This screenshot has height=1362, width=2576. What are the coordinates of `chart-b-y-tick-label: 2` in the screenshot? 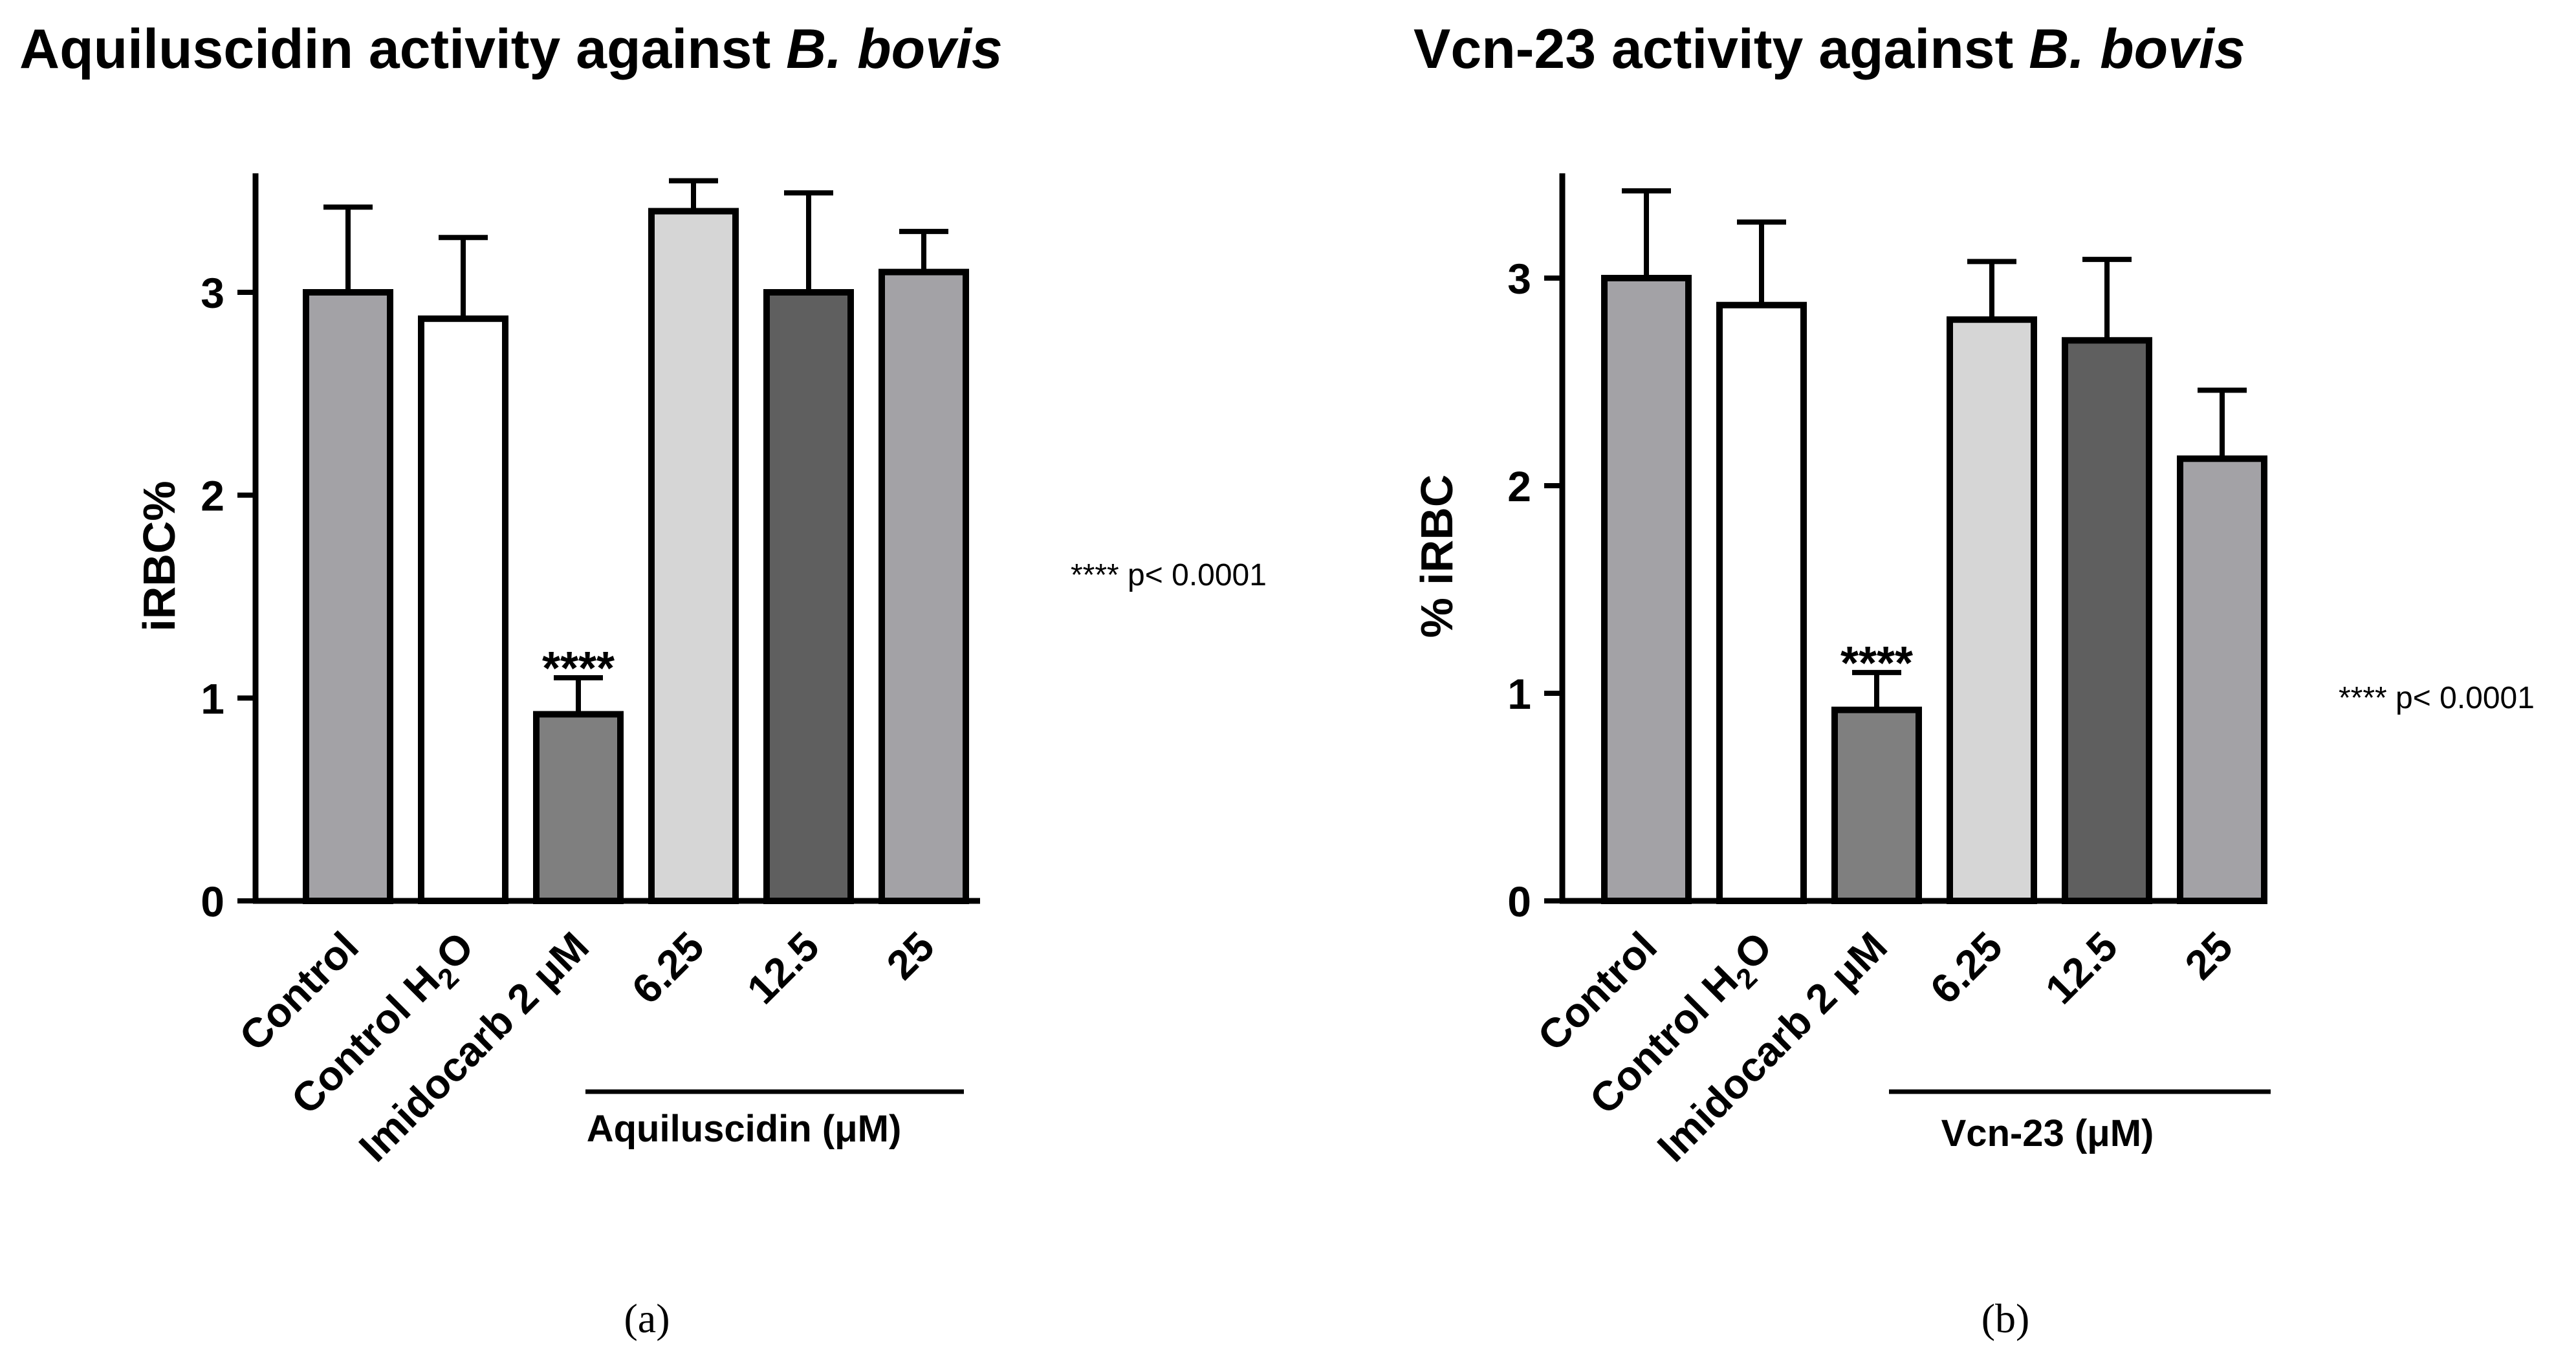 It's located at (1519, 486).